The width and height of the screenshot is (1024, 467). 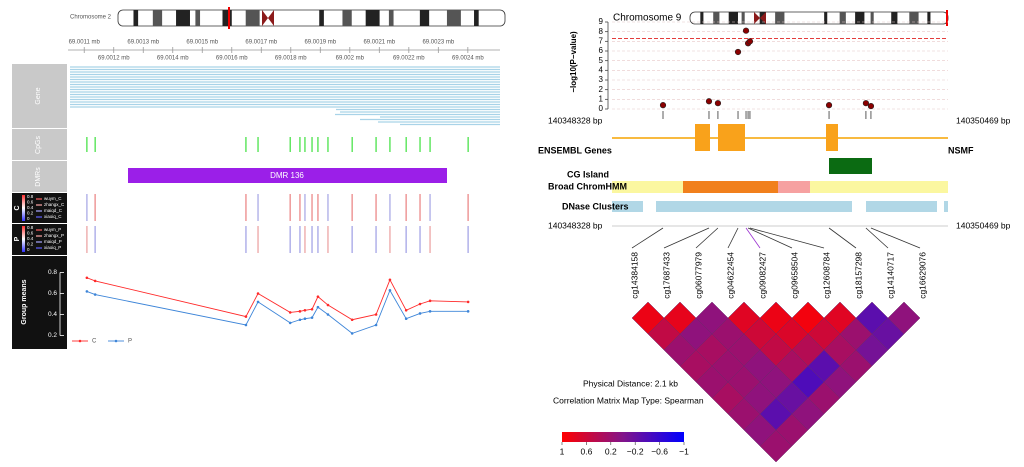 I want to click on range-start: 140348328 bp, so click(x=575, y=120).